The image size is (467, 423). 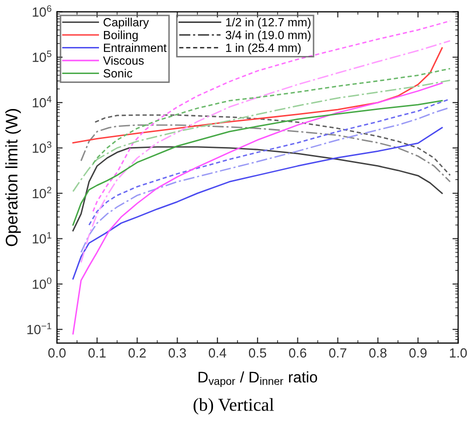 What do you see at coordinates (234, 406) in the screenshot?
I see `text: (b) Vertical` at bounding box center [234, 406].